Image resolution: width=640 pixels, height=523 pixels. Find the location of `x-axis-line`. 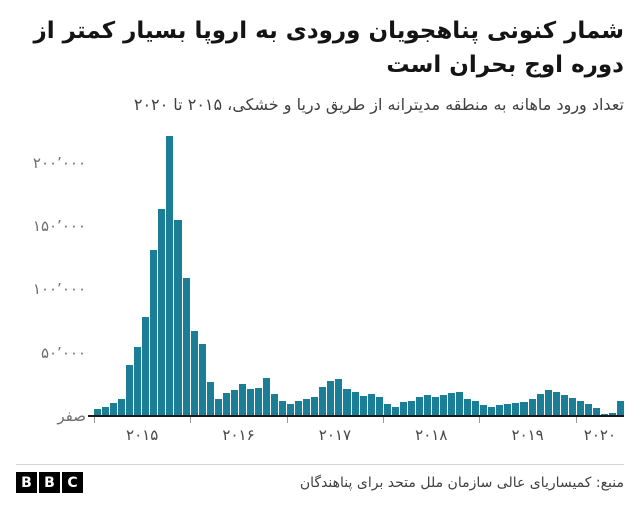

x-axis-line is located at coordinates (356, 416).